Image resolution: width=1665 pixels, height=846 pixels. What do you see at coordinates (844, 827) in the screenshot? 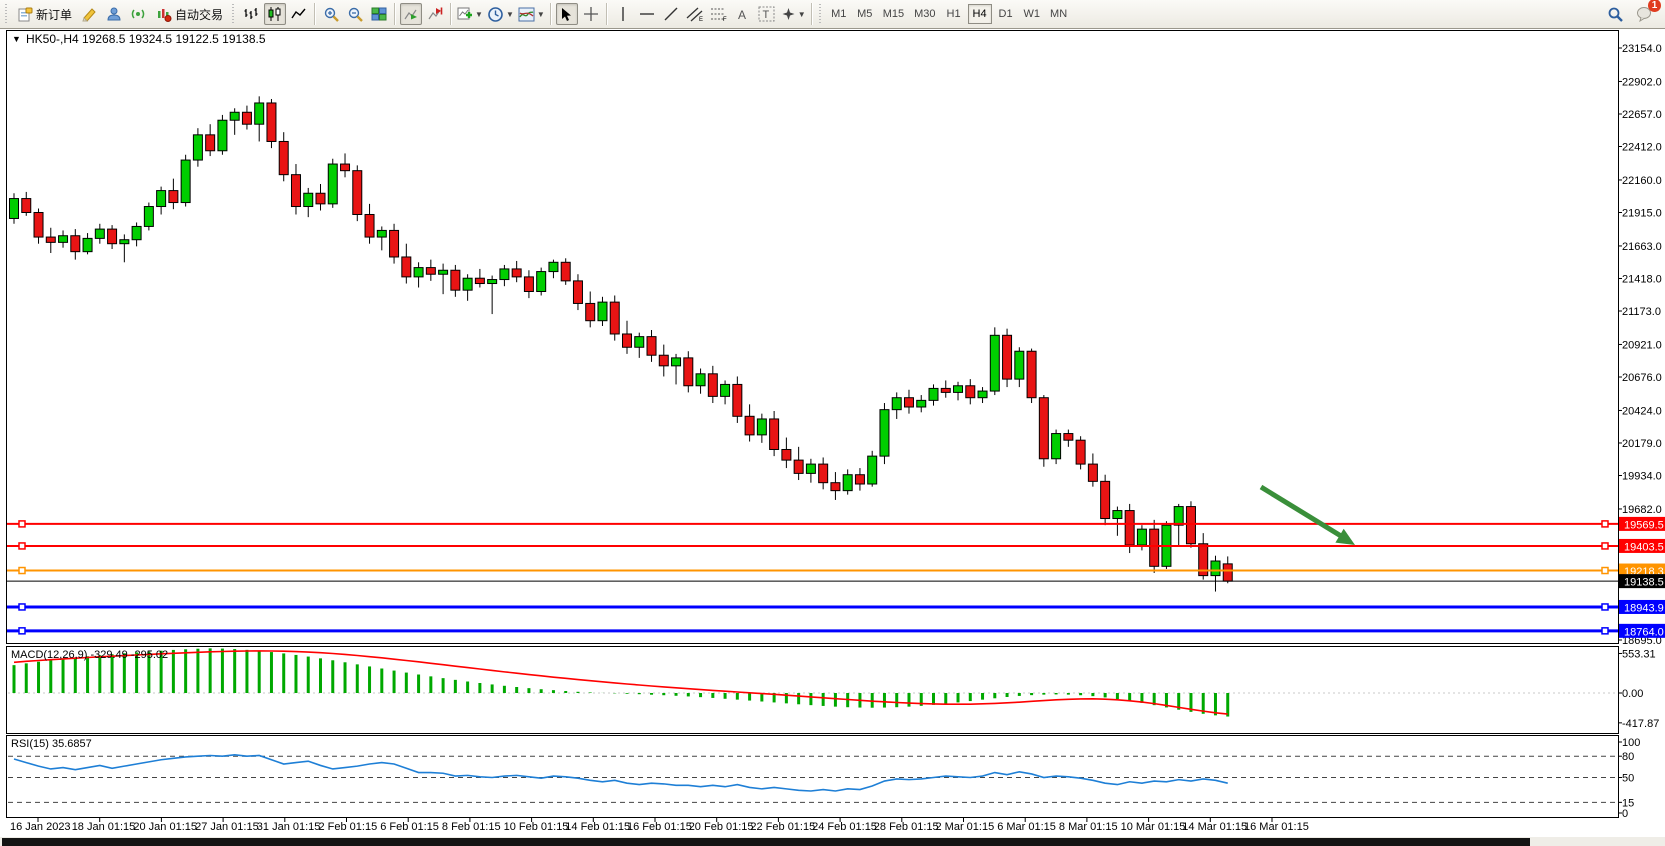
I see `date-label: 24 Feb 01:15` at bounding box center [844, 827].